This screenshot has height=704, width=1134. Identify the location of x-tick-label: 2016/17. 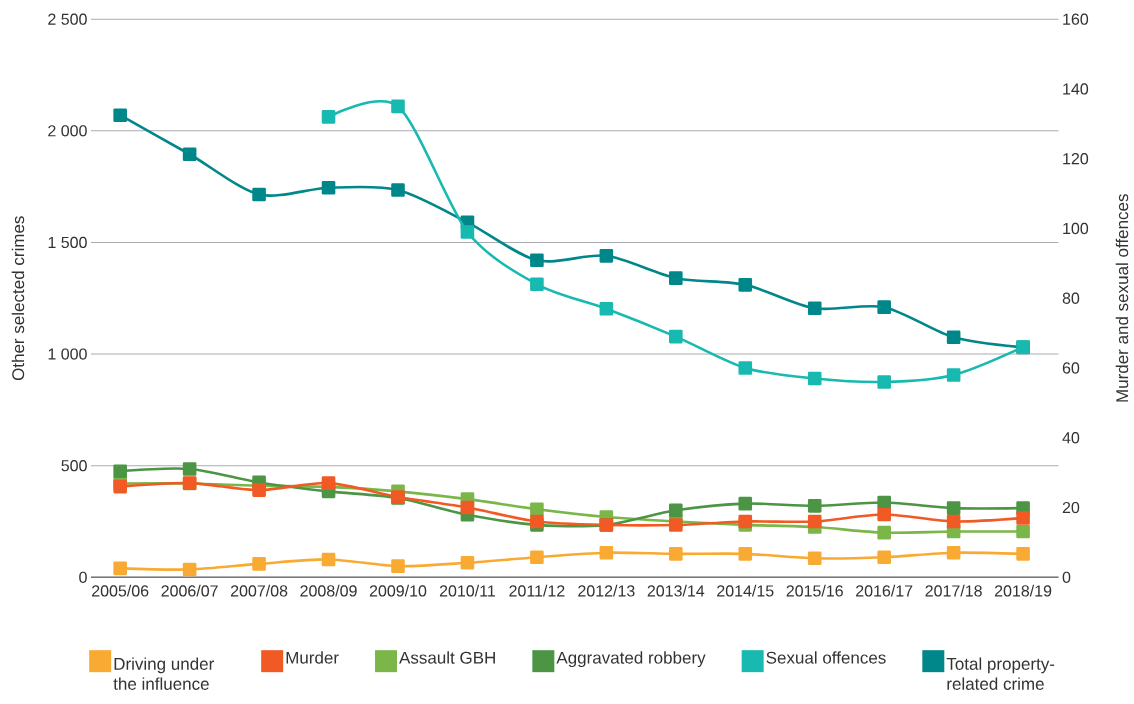
(884, 590).